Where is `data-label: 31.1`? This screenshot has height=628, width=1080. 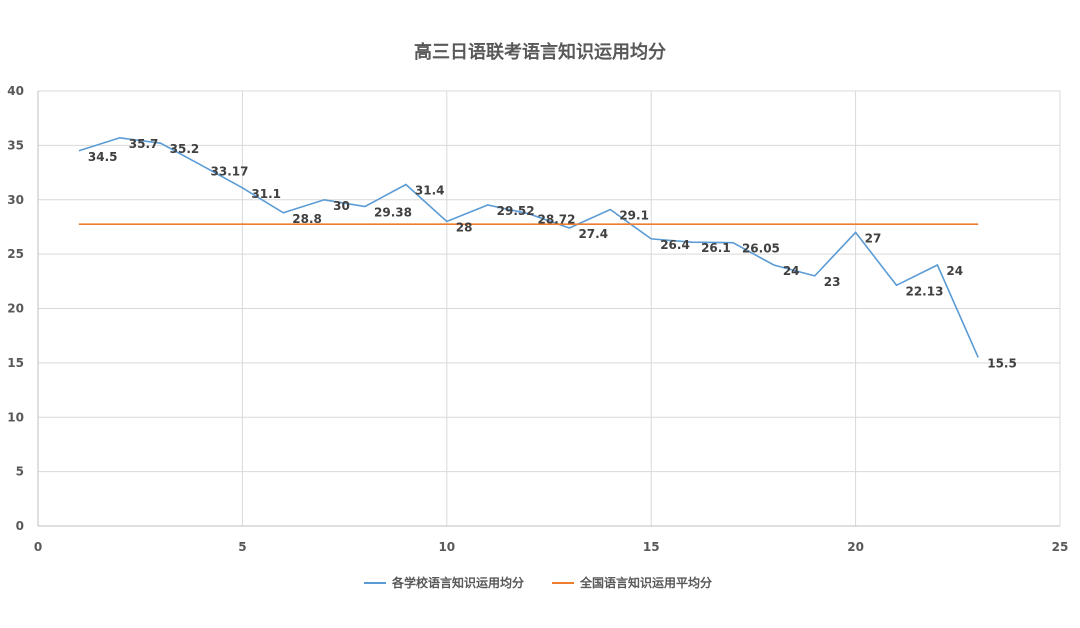
data-label: 31.1 is located at coordinates (266, 194).